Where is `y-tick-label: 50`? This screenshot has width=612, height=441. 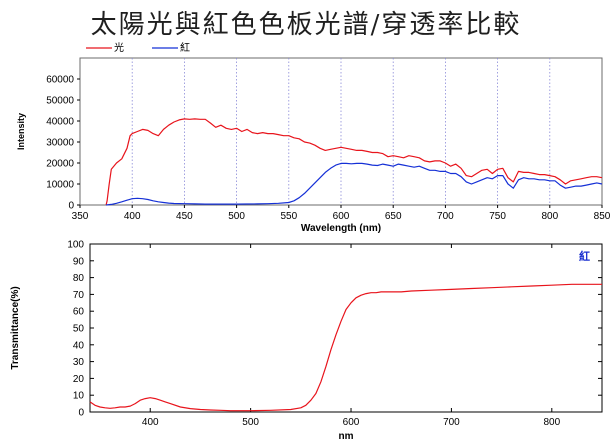 y-tick-label: 50 is located at coordinates (79, 329).